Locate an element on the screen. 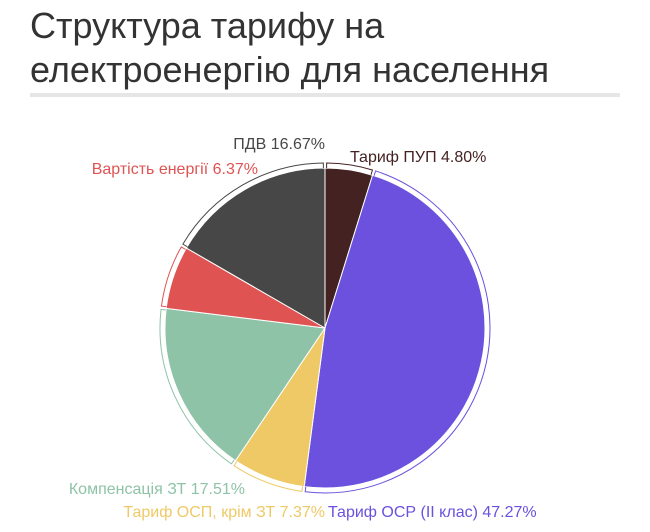 The image size is (650, 532). label-vartist-enerhii: Вартість енергії 6.37% is located at coordinates (175, 169).